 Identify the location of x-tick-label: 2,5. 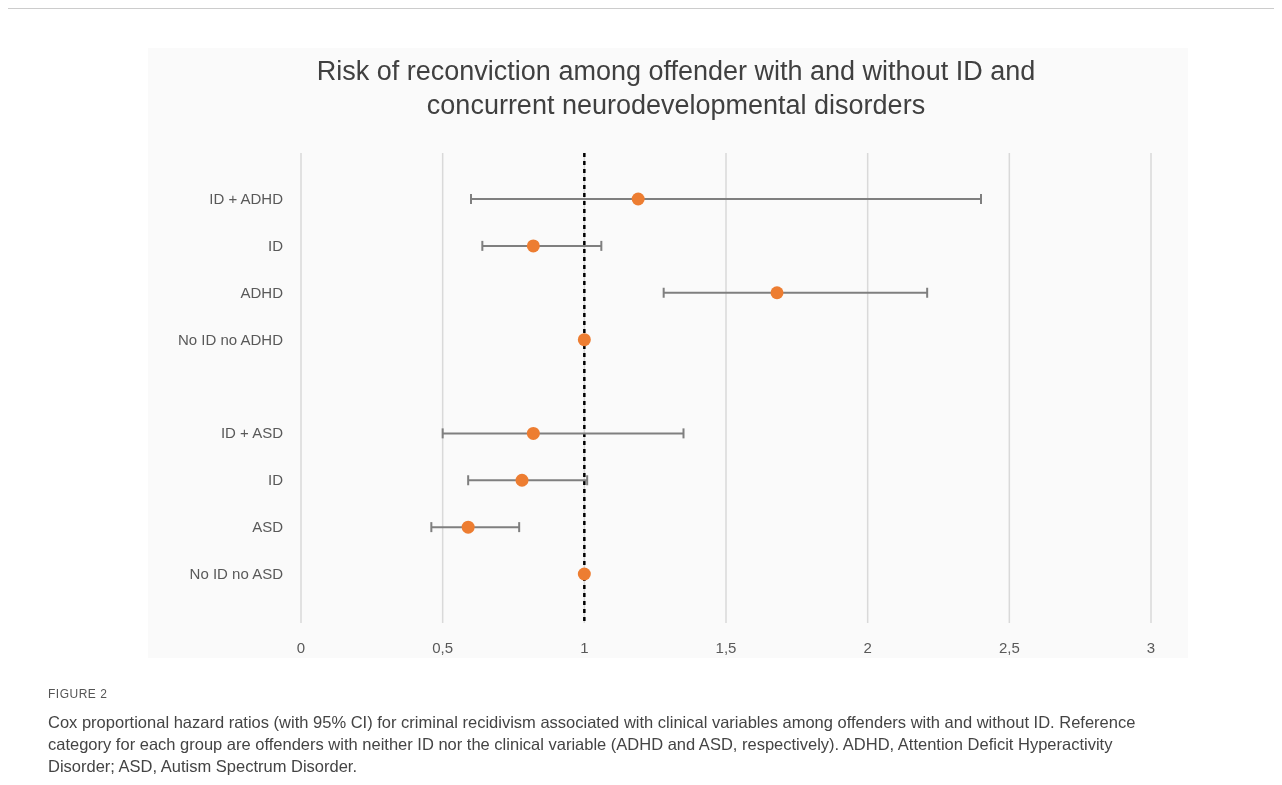
(1009, 647).